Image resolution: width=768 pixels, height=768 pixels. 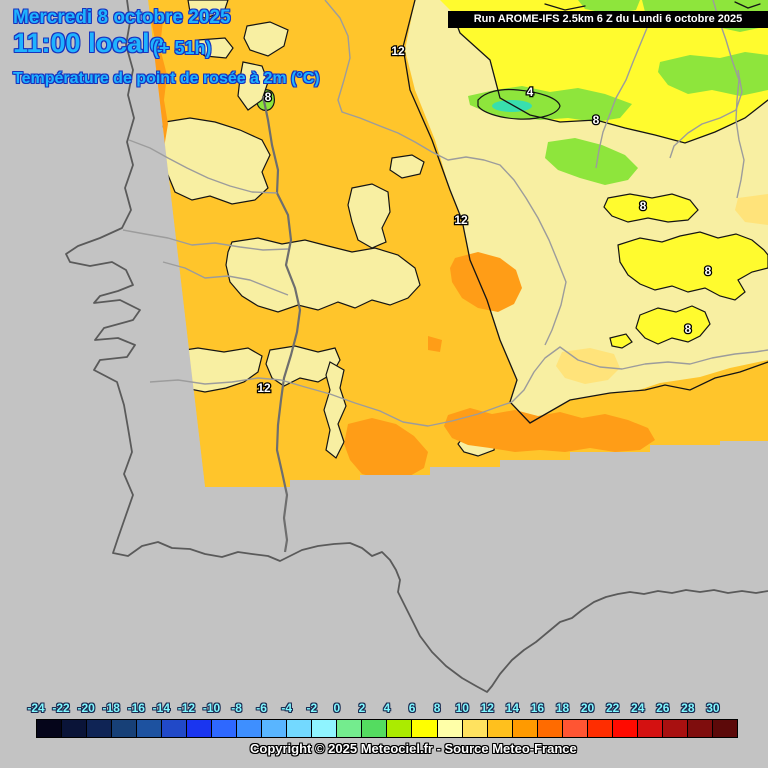 What do you see at coordinates (89, 43) in the screenshot?
I see `forecast-time: 11:00 locale` at bounding box center [89, 43].